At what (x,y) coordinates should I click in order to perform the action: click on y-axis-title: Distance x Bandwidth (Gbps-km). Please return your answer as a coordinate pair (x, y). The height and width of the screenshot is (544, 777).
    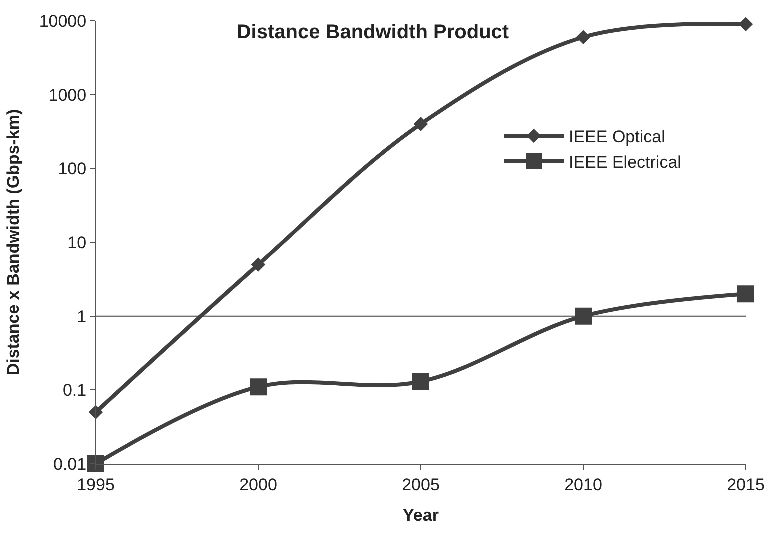
    Looking at the image, I should click on (13, 242).